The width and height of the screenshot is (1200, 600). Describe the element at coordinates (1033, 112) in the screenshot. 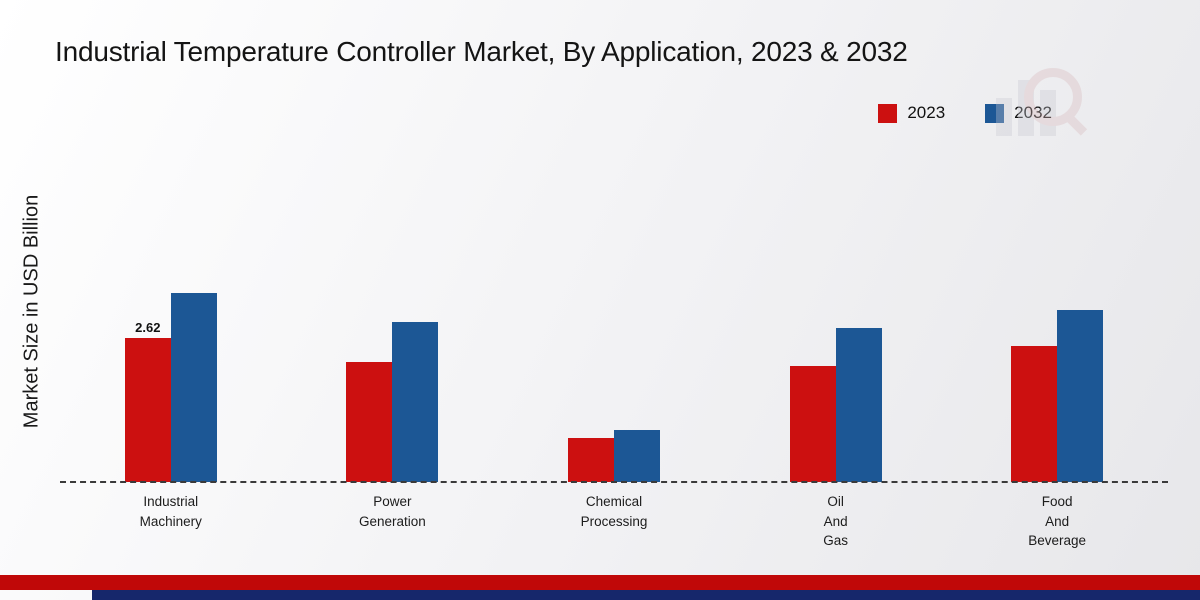

I see `legend-label: 2032` at that location.